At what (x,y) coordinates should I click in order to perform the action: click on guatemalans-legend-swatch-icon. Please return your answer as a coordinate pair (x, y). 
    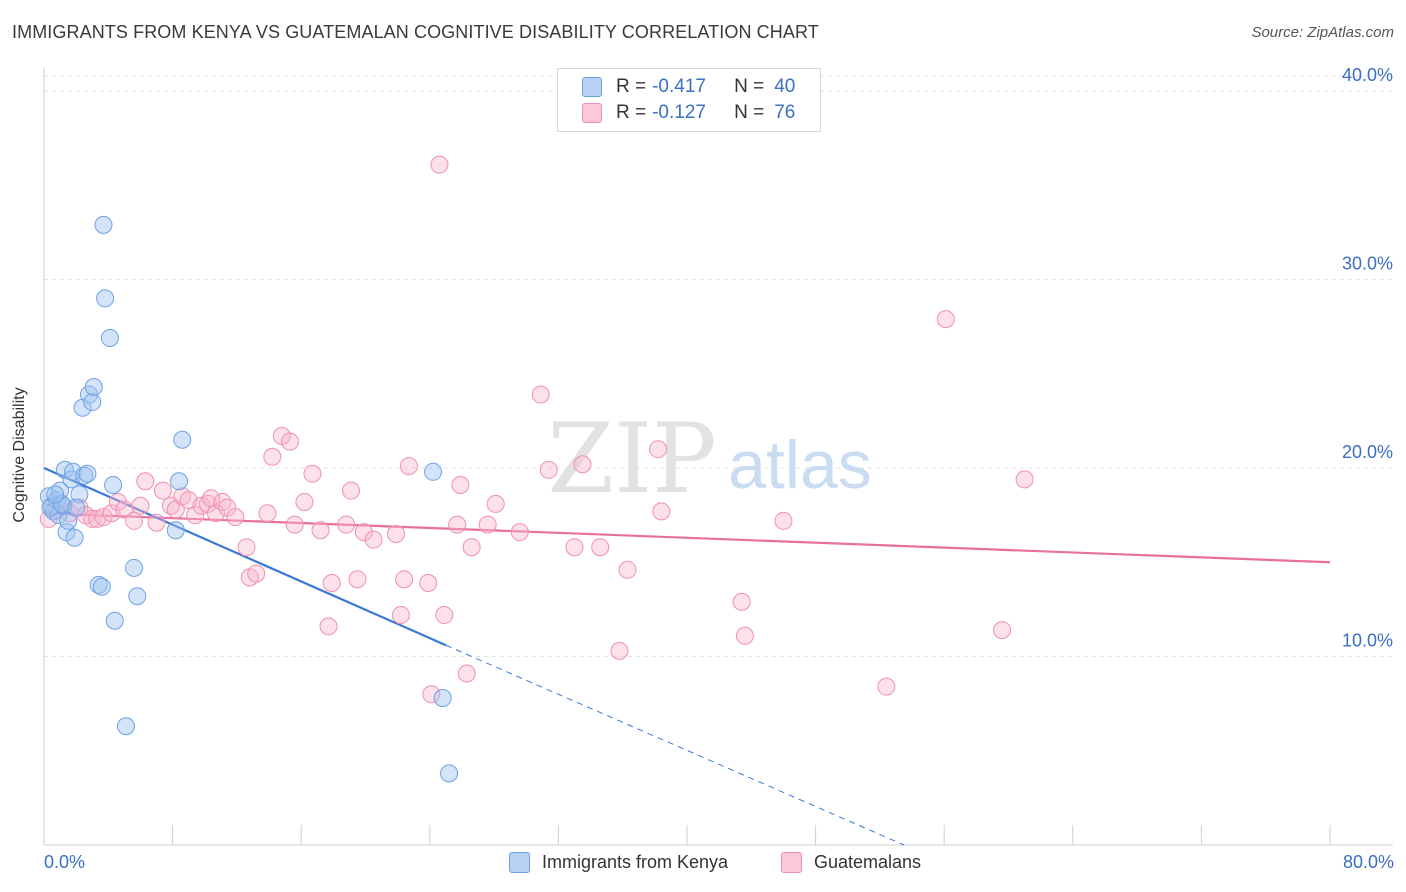
    Looking at the image, I should click on (791, 862).